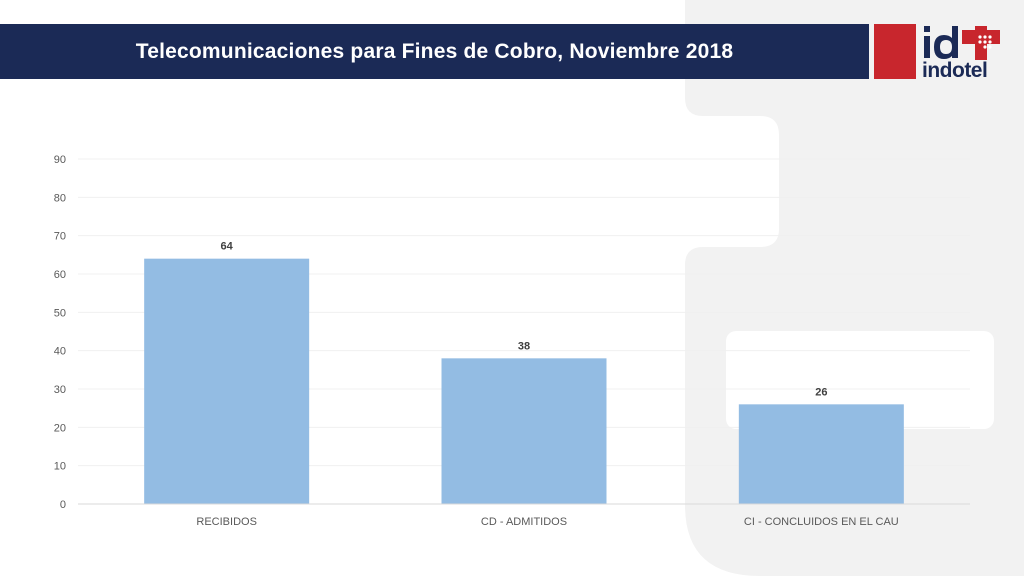 This screenshot has width=1024, height=576. Describe the element at coordinates (955, 70) in the screenshot. I see `logo-wordmark: indotel` at that location.